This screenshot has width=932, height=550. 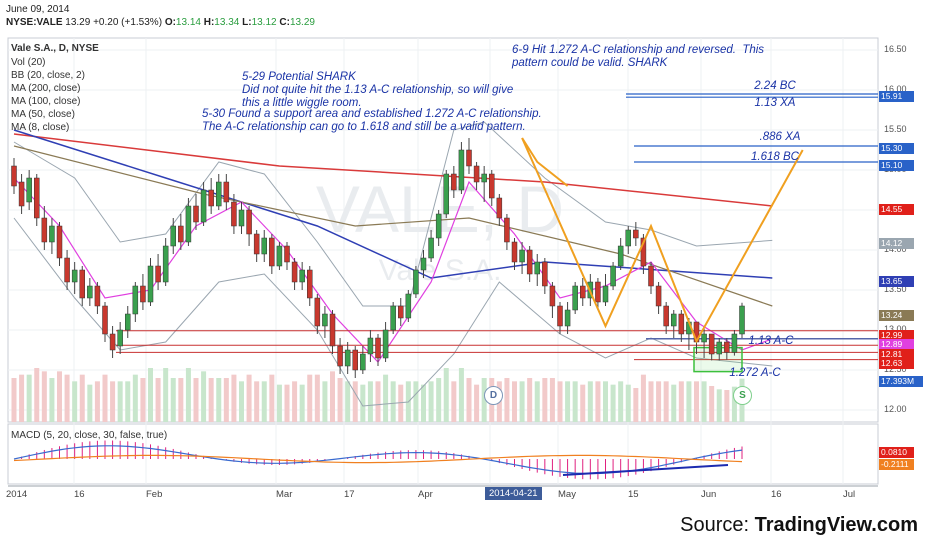 What do you see at coordinates (46, 101) in the screenshot?
I see `indicator-ma100: MA (100, close)` at bounding box center [46, 101].